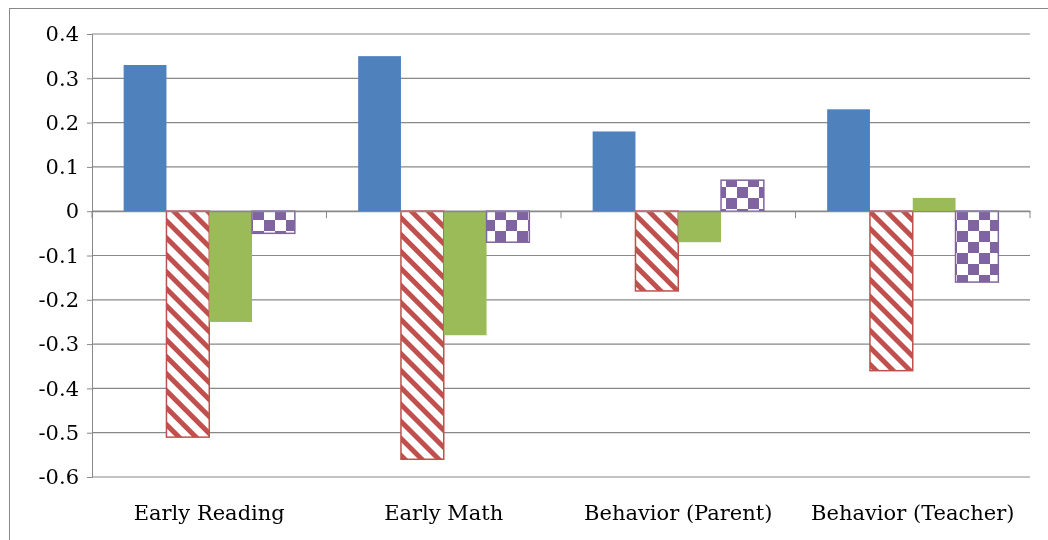  What do you see at coordinates (58, 388) in the screenshot?
I see `y-tick-label: -0.4` at bounding box center [58, 388].